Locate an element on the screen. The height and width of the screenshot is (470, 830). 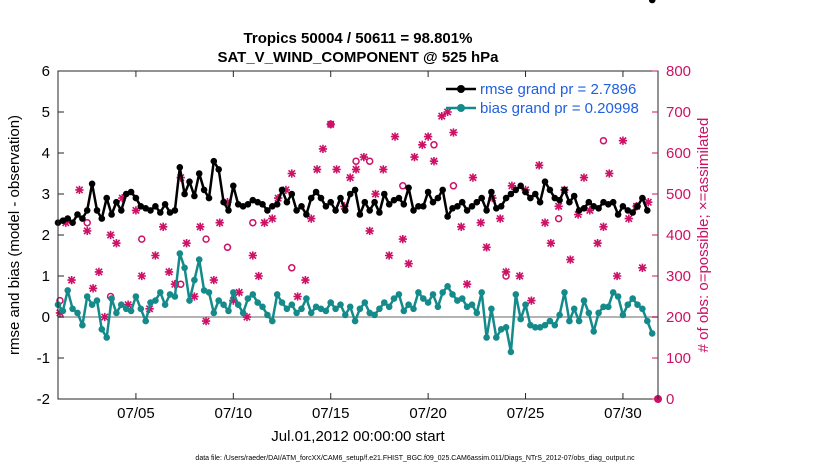
y-left-tick-label: 5 is located at coordinates (46, 112).